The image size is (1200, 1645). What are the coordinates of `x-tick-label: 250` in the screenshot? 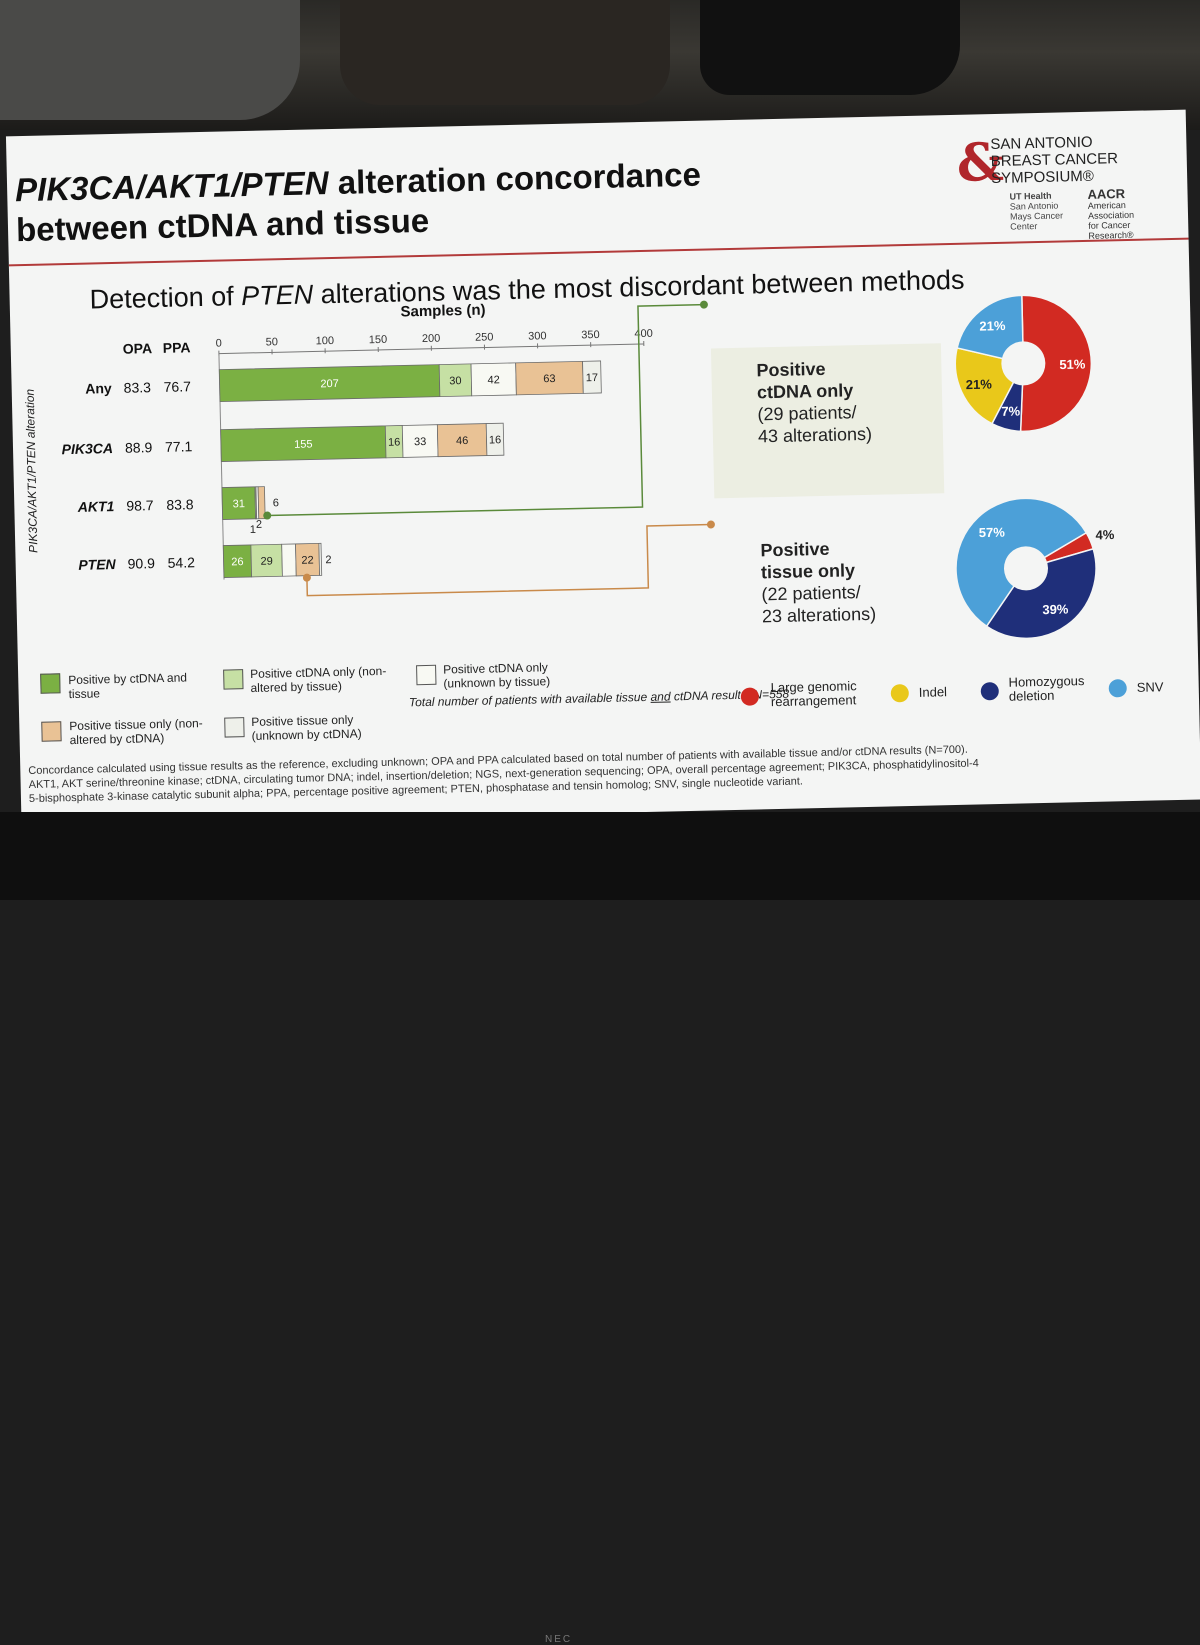 It's located at (484, 337).